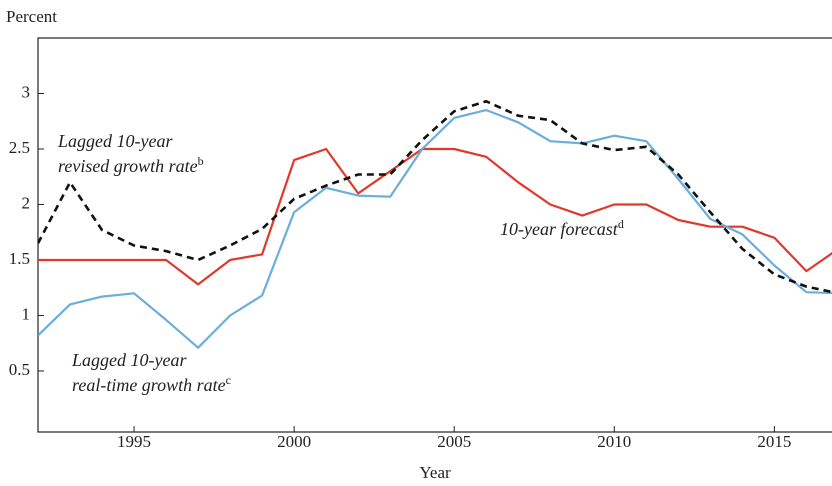  What do you see at coordinates (774, 441) in the screenshot?
I see `x-tick-label: 2015` at bounding box center [774, 441].